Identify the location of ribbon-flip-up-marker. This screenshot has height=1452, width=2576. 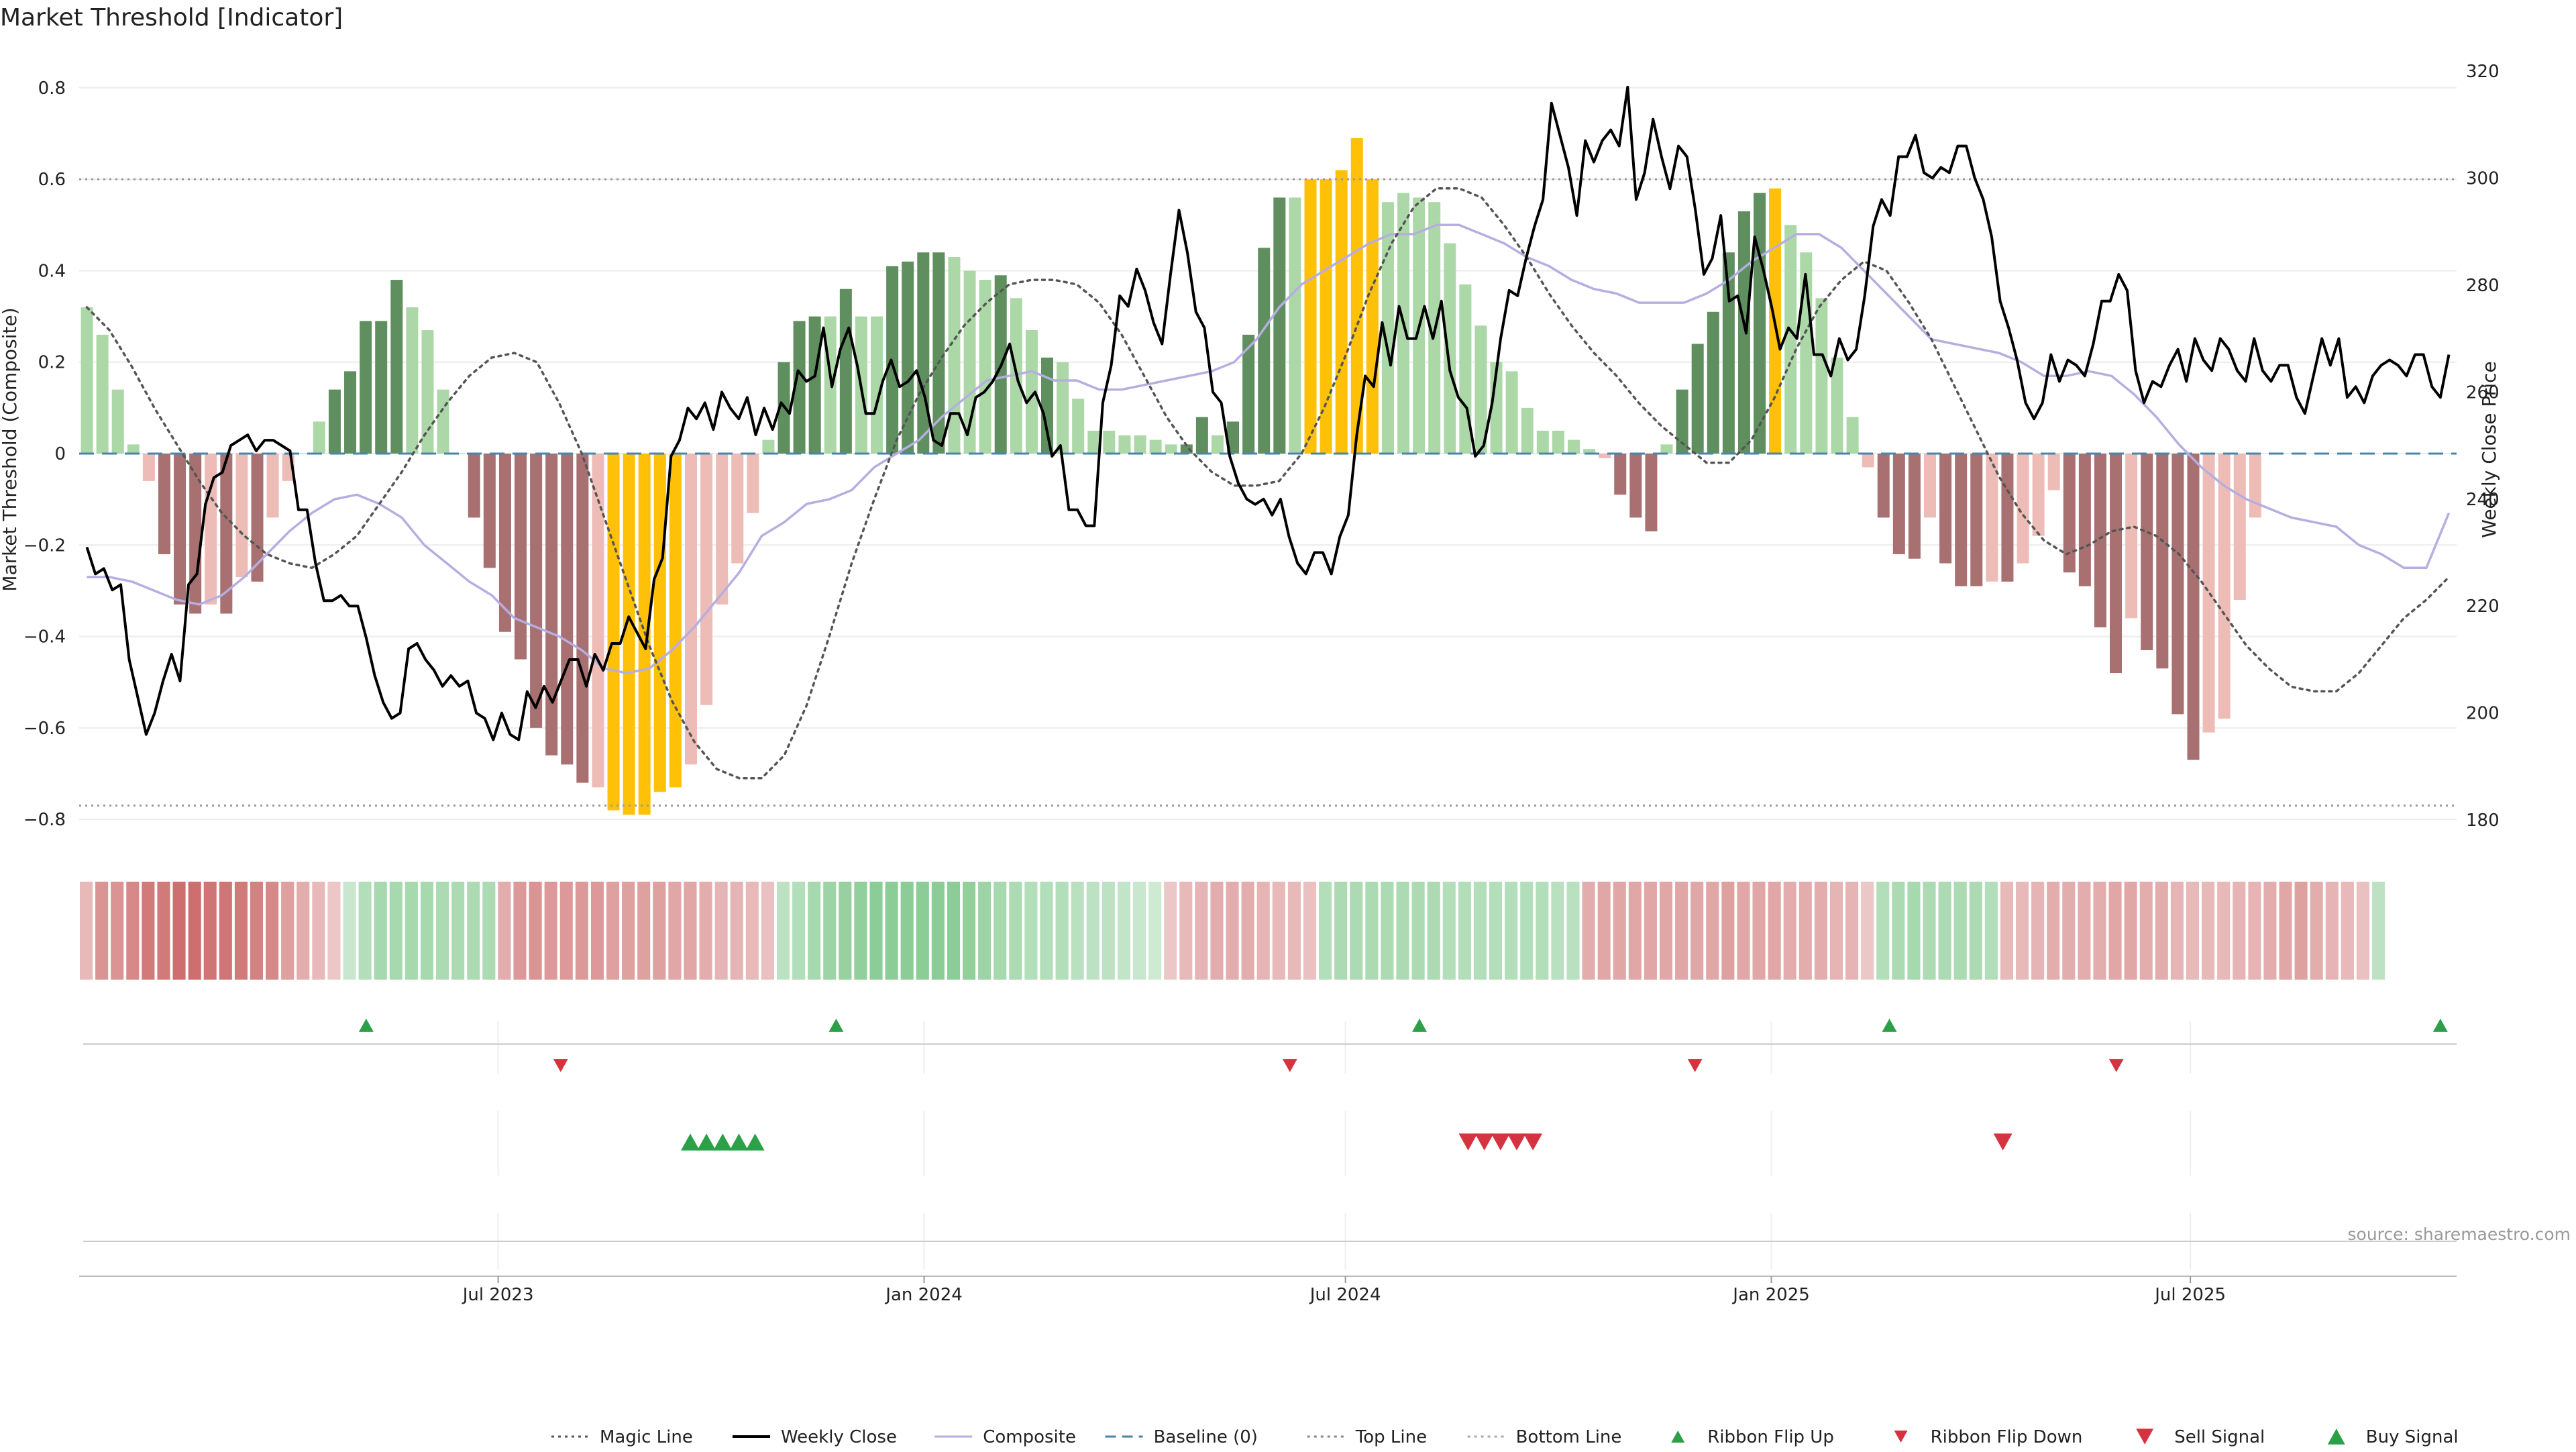
(366, 1025).